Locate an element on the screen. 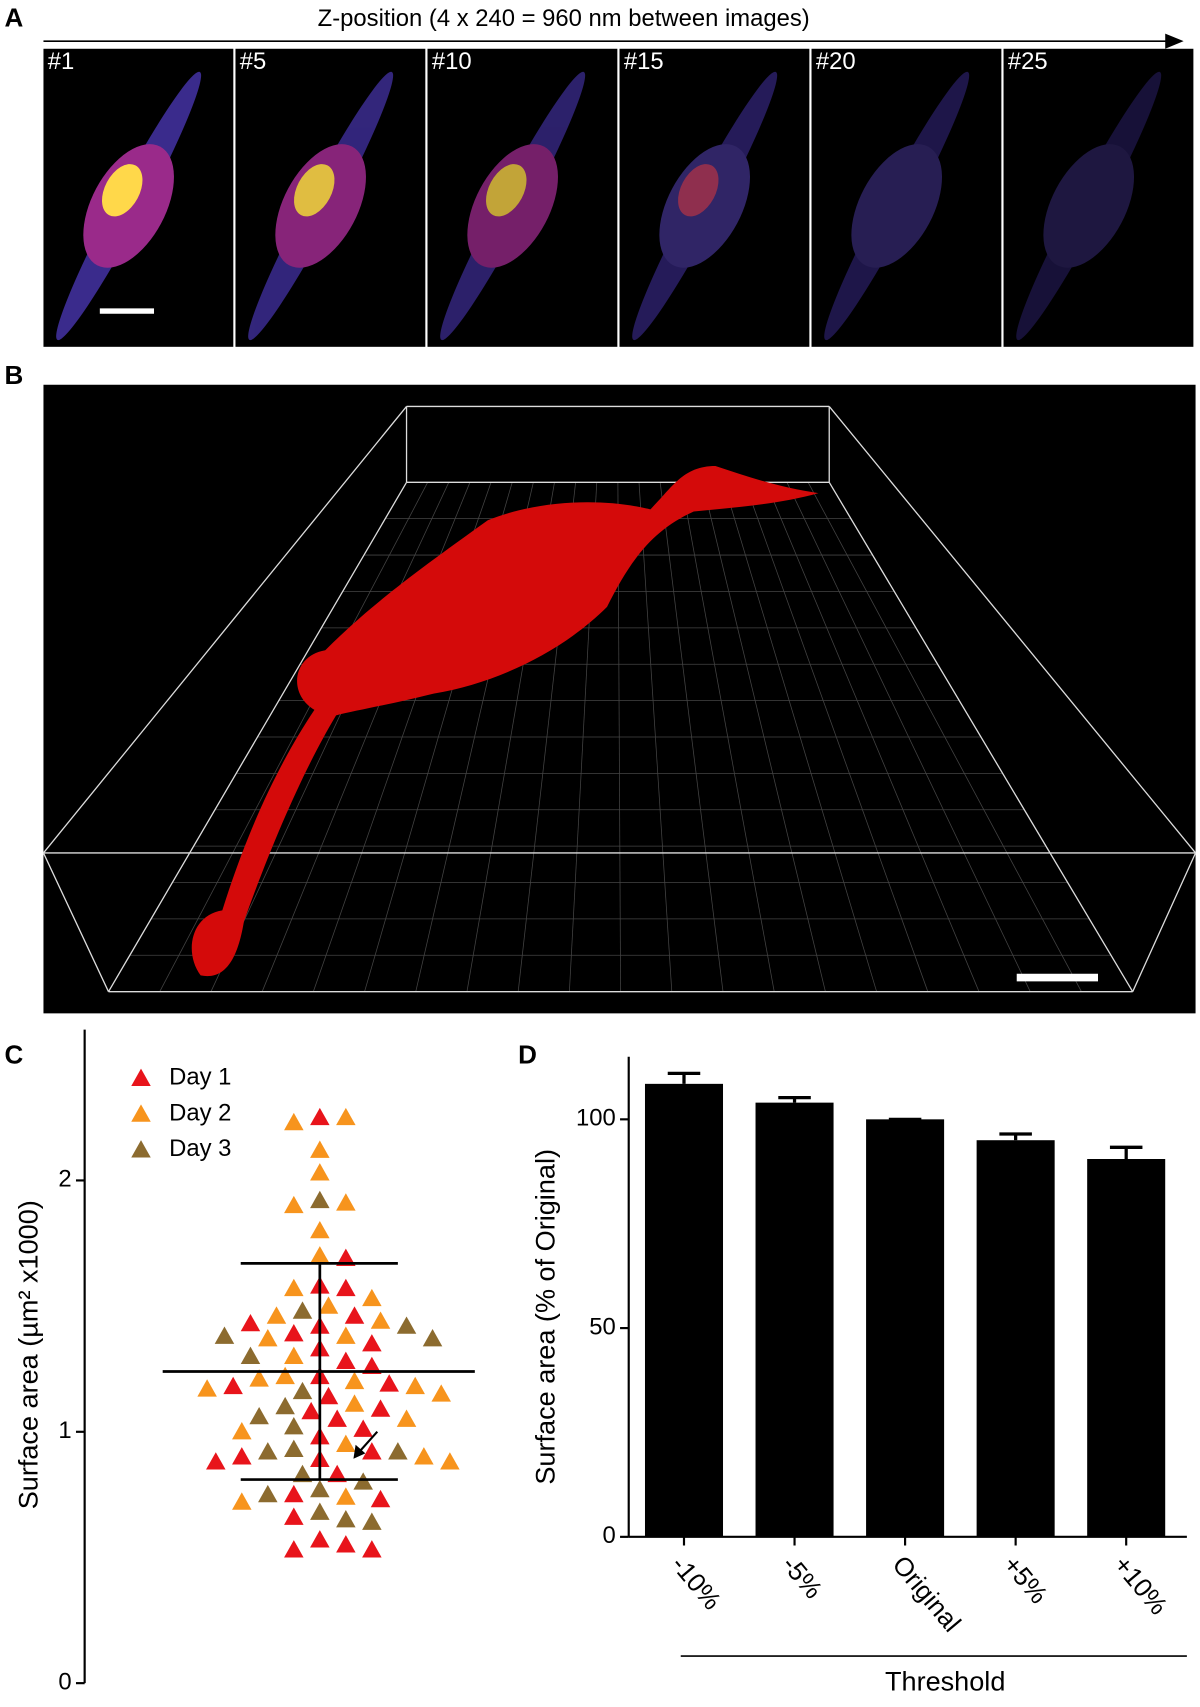  panel-label: C is located at coordinates (13, 1055).